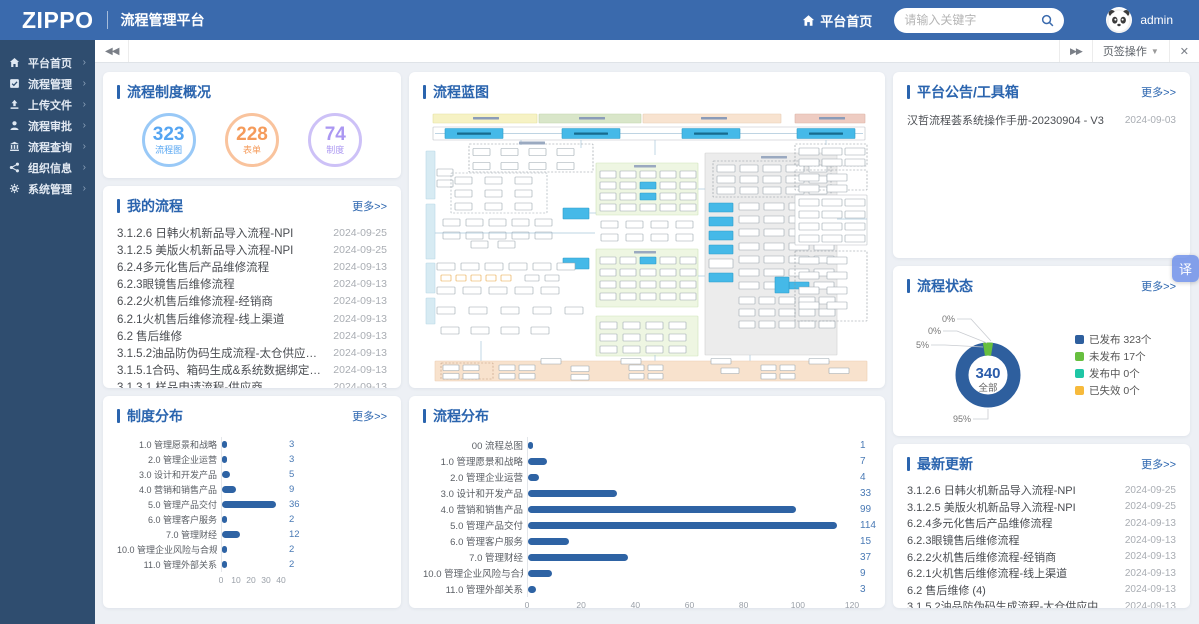 This screenshot has height=624, width=1199. What do you see at coordinates (1156, 20) in the screenshot?
I see `username: admin` at bounding box center [1156, 20].